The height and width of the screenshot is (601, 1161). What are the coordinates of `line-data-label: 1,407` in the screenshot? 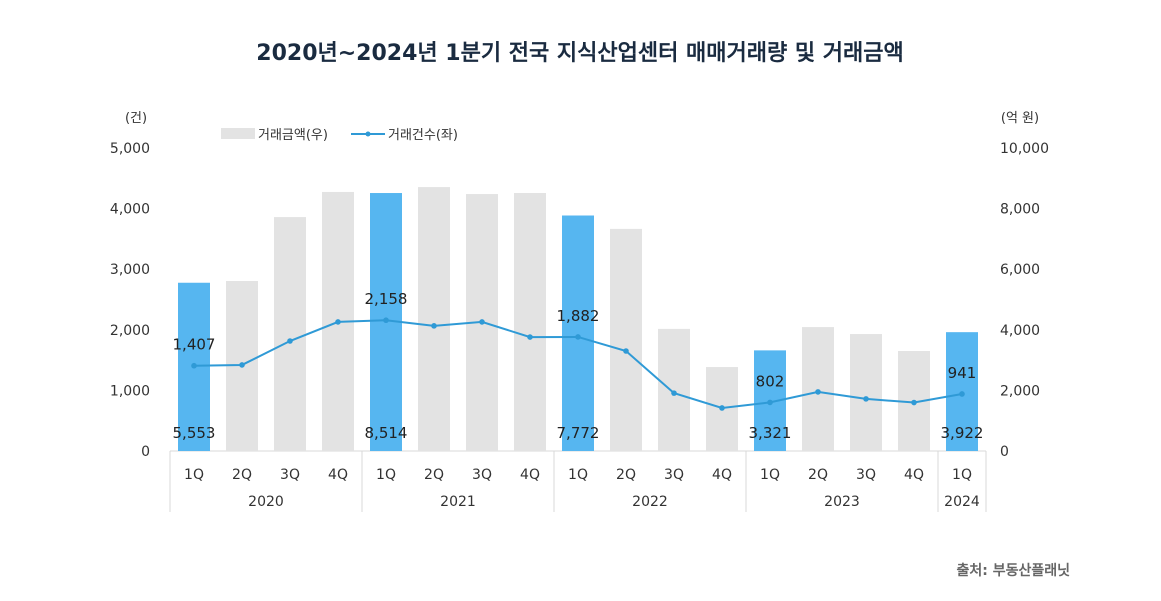 It's located at (194, 345).